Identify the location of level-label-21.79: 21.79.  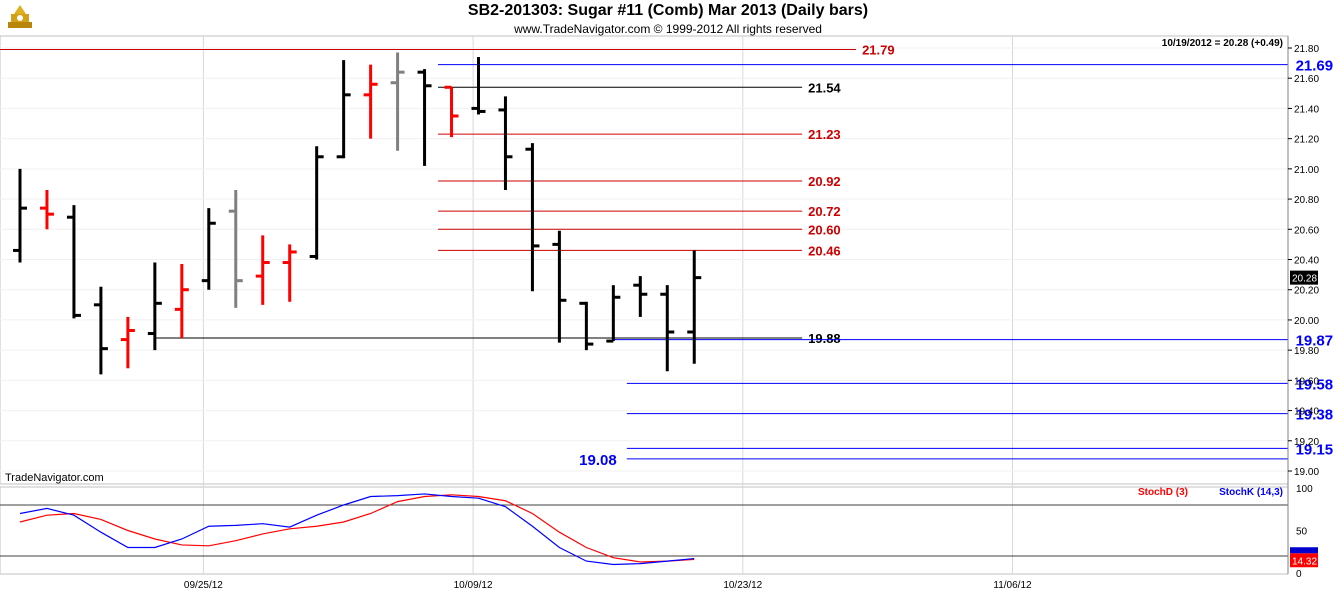
(878, 50).